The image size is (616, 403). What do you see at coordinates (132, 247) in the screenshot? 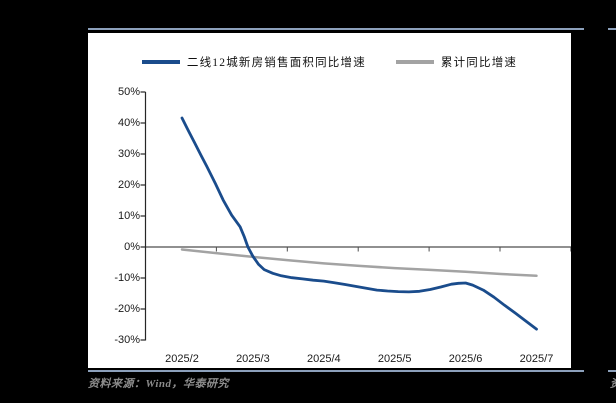
I see `y-tick-label: 0%` at bounding box center [132, 247].